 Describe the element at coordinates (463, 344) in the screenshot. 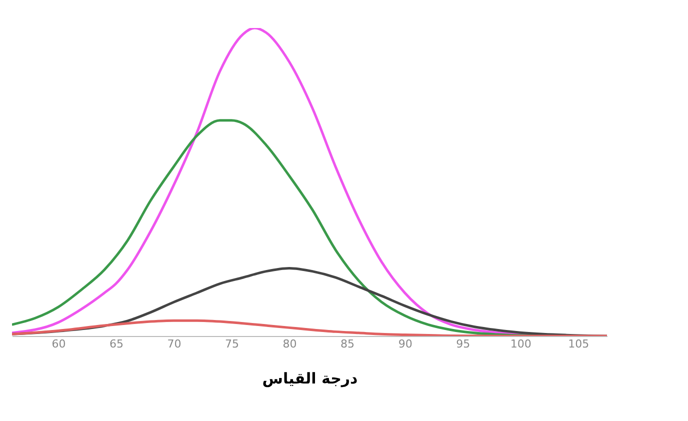

I see `x-tick-label: 95` at that location.